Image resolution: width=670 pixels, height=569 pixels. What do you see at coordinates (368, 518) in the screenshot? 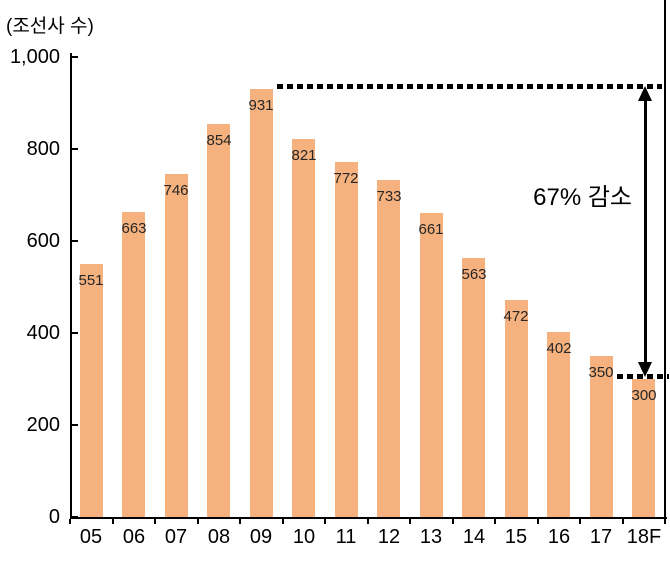
I see `x-axis-line` at bounding box center [368, 518].